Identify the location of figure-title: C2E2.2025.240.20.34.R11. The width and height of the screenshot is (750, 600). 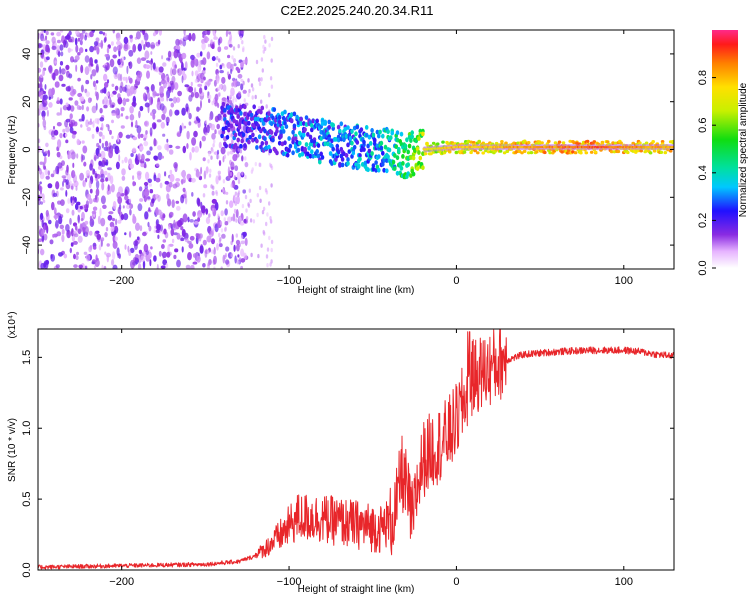
(357, 10).